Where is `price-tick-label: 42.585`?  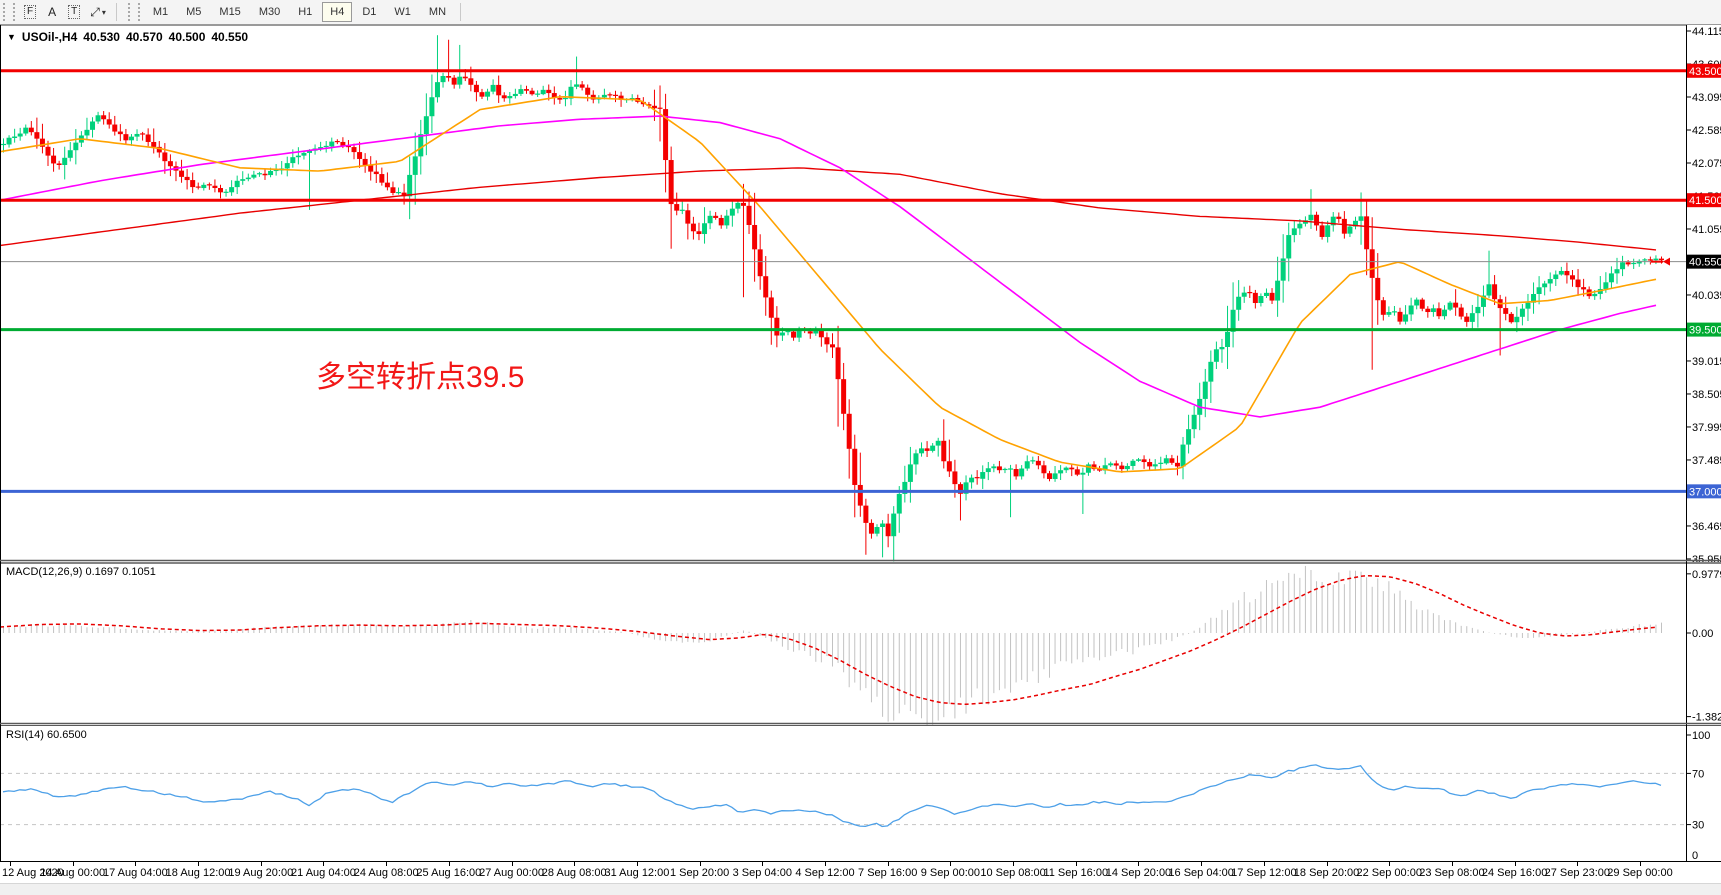 price-tick-label: 42.585 is located at coordinates (1706, 131).